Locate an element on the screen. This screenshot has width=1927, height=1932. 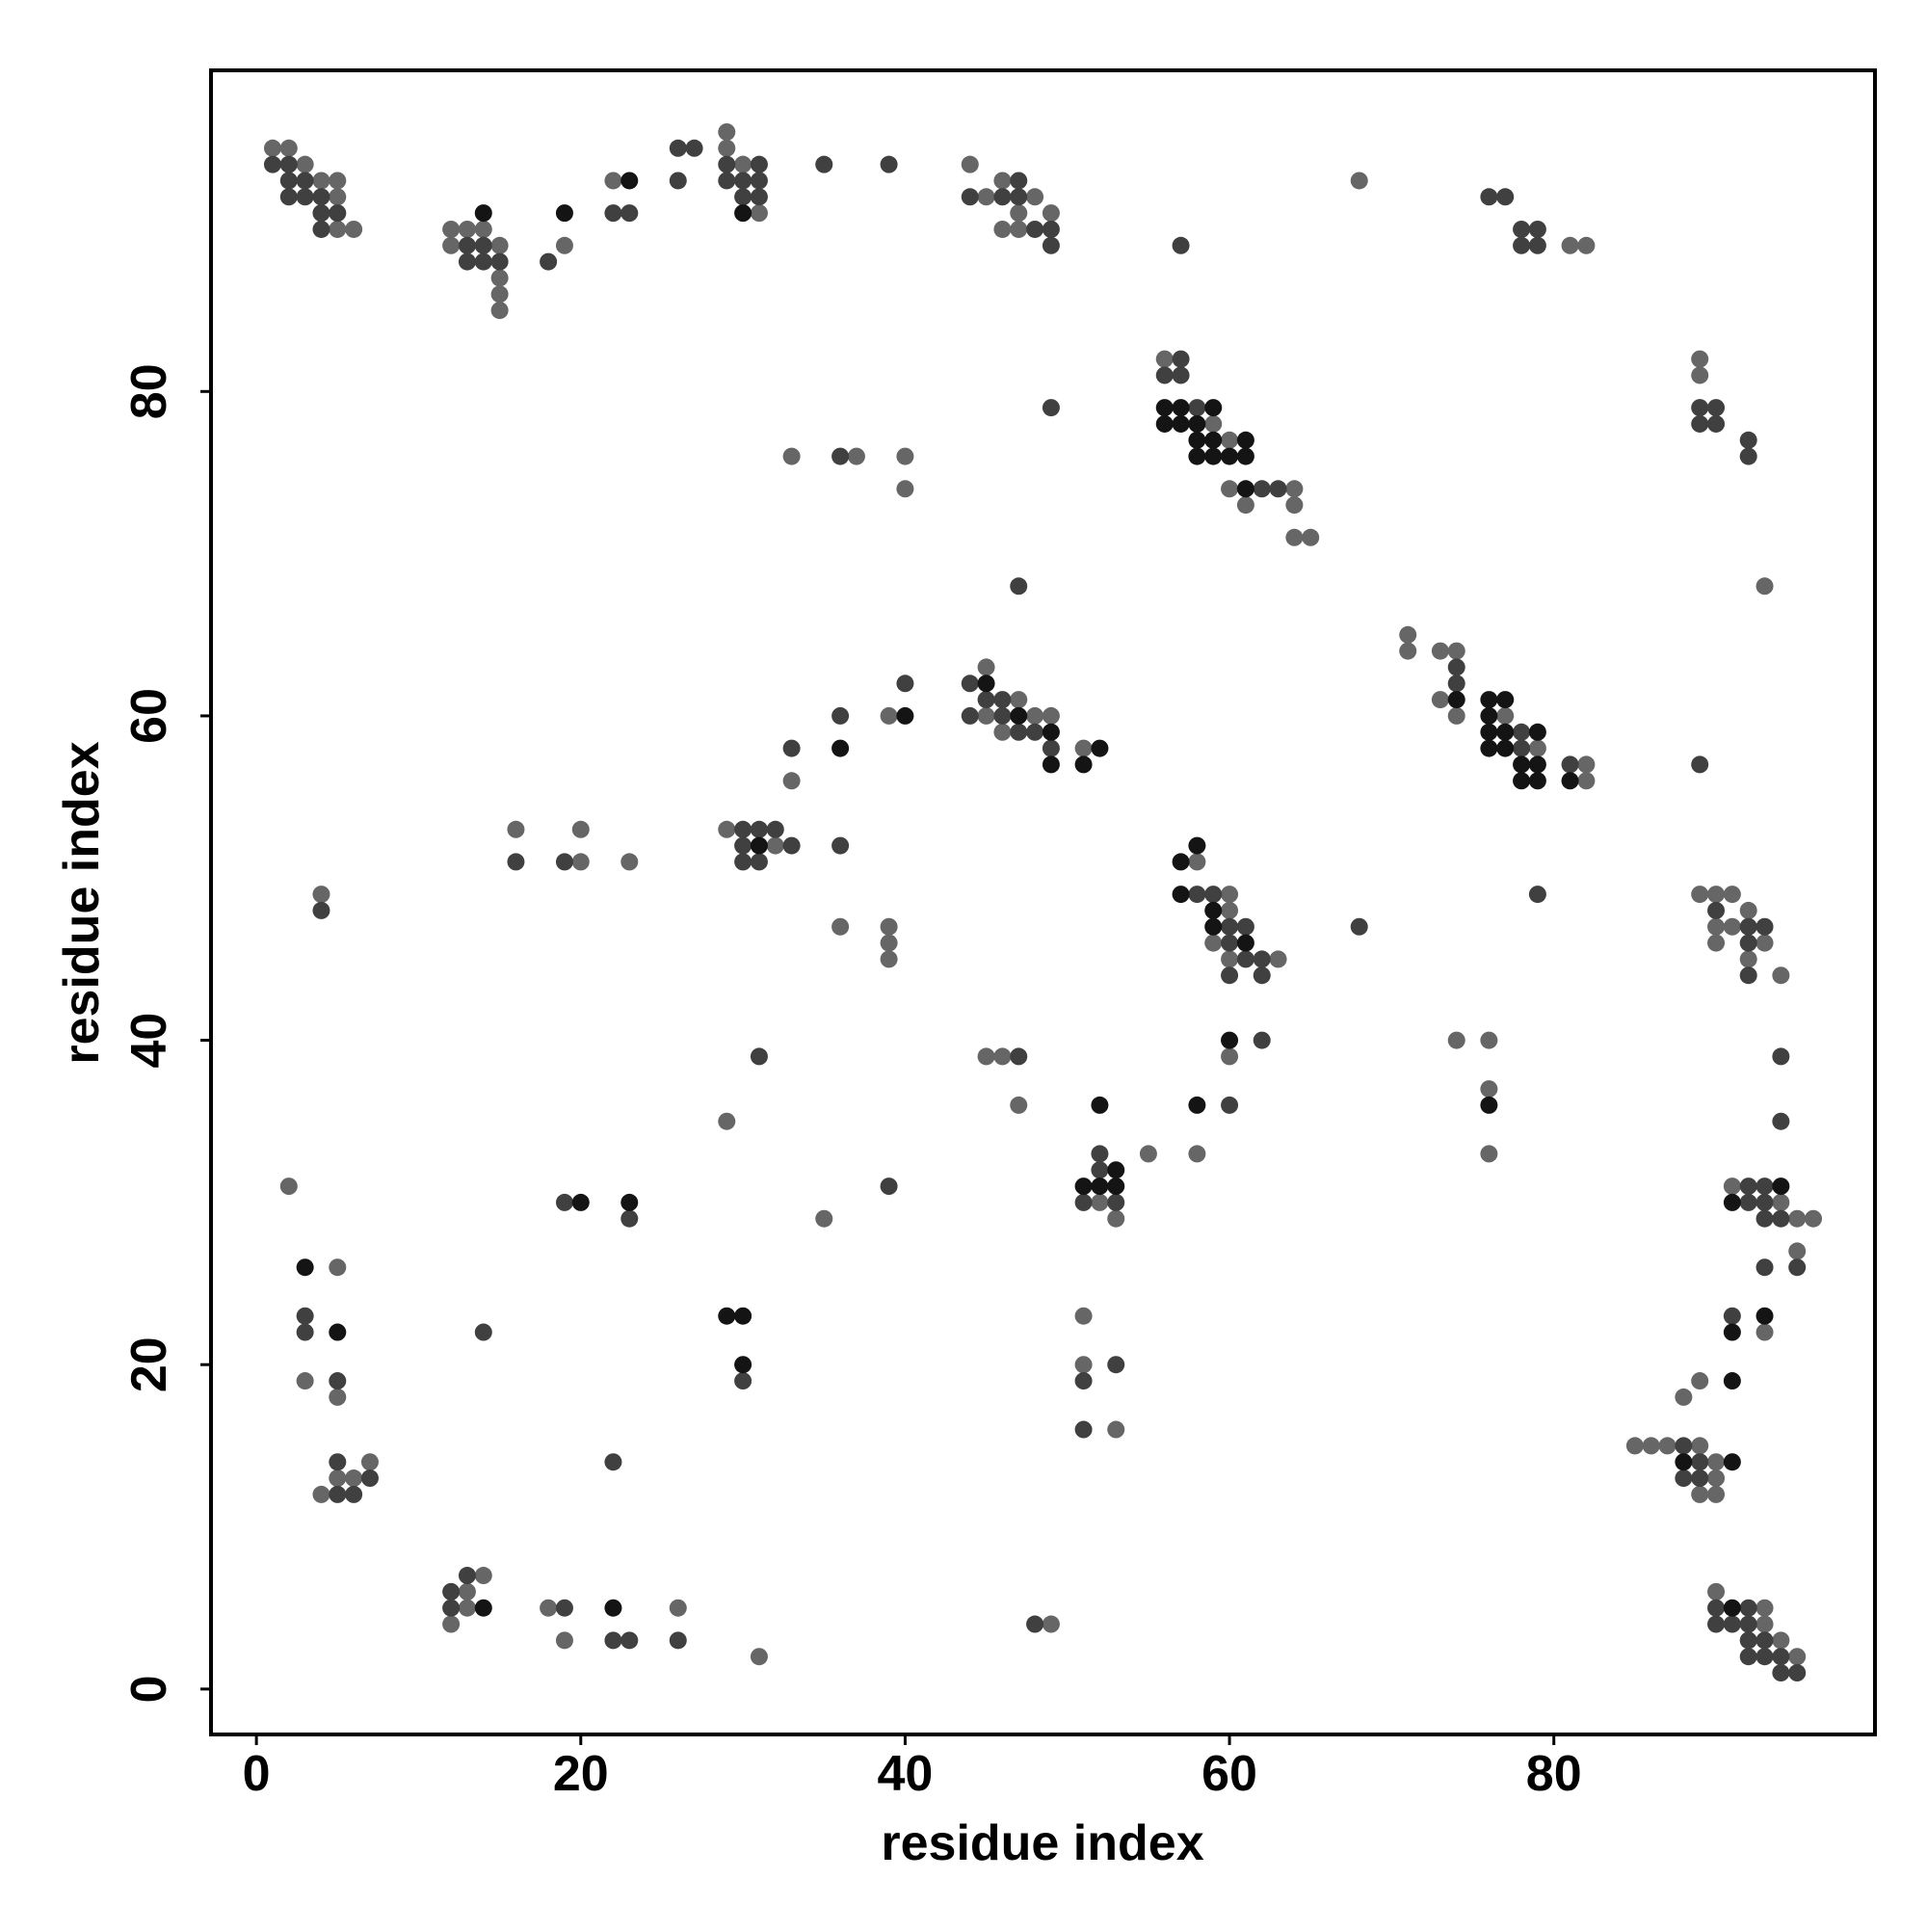
y-axis-title: residue index is located at coordinates (82, 902).